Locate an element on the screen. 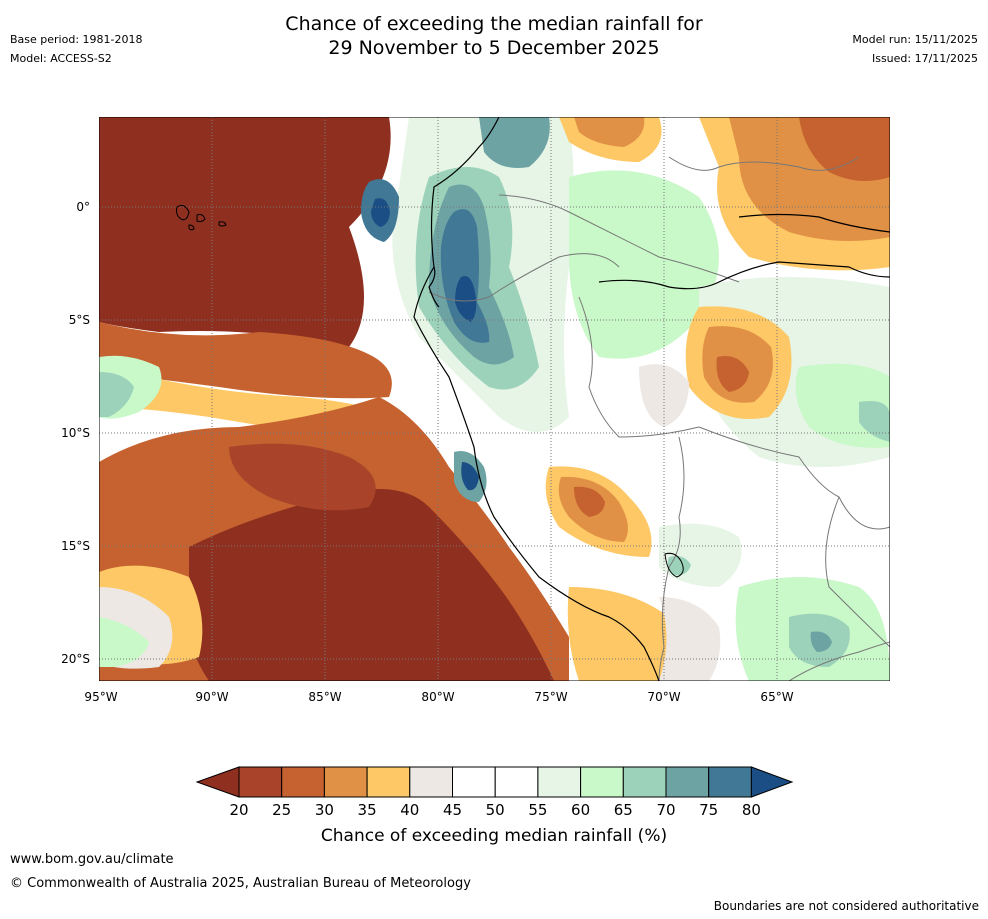 This screenshot has width=988, height=919. field-25-30-central-east is located at coordinates (732, 374).